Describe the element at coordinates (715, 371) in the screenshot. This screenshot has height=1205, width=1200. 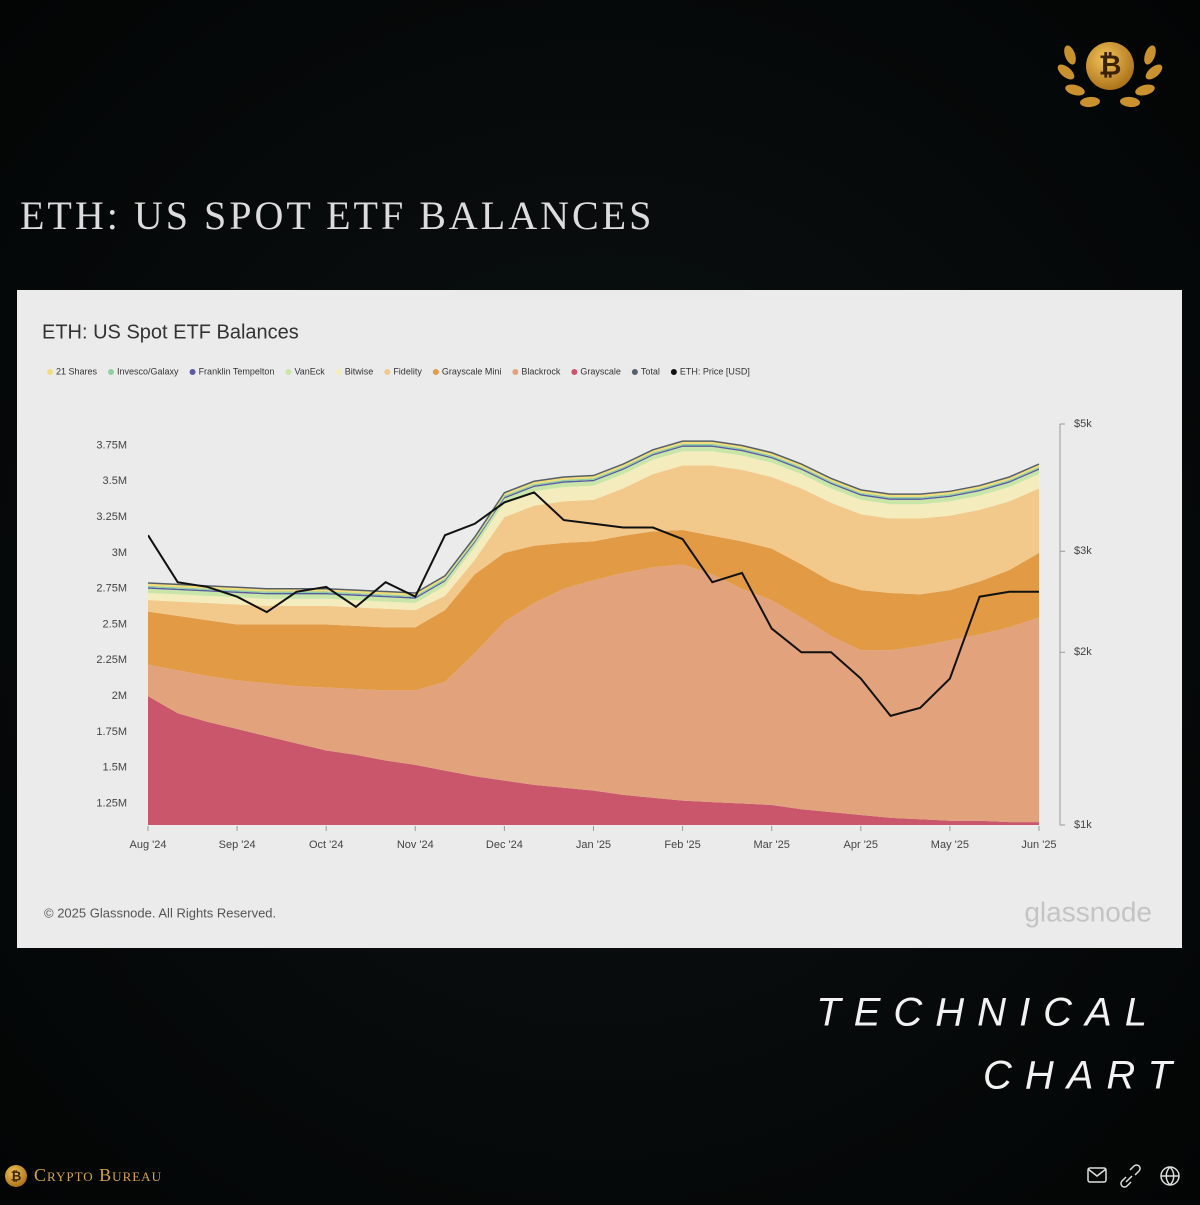
I see `legend-label: ETH: Price [USD]` at that location.